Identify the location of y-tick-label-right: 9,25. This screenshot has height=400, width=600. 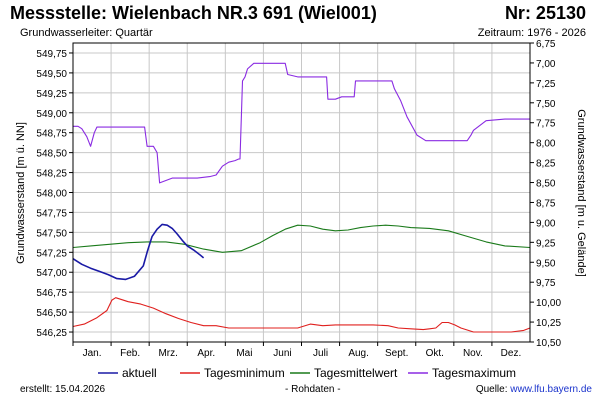
(546, 243).